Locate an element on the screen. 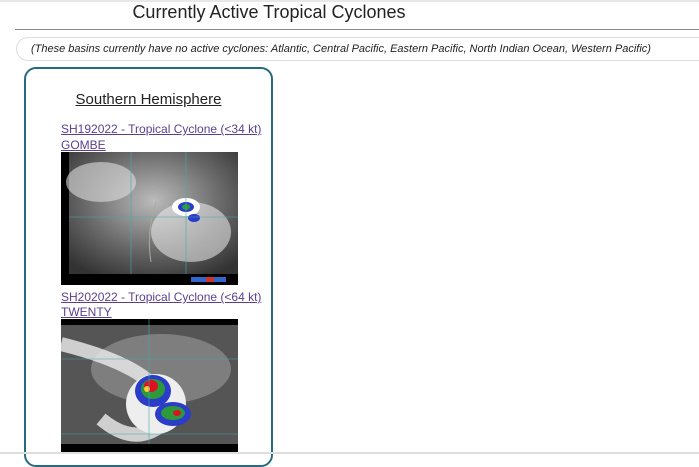 This screenshot has height=467, width=699. top-strip is located at coordinates (349, 1).